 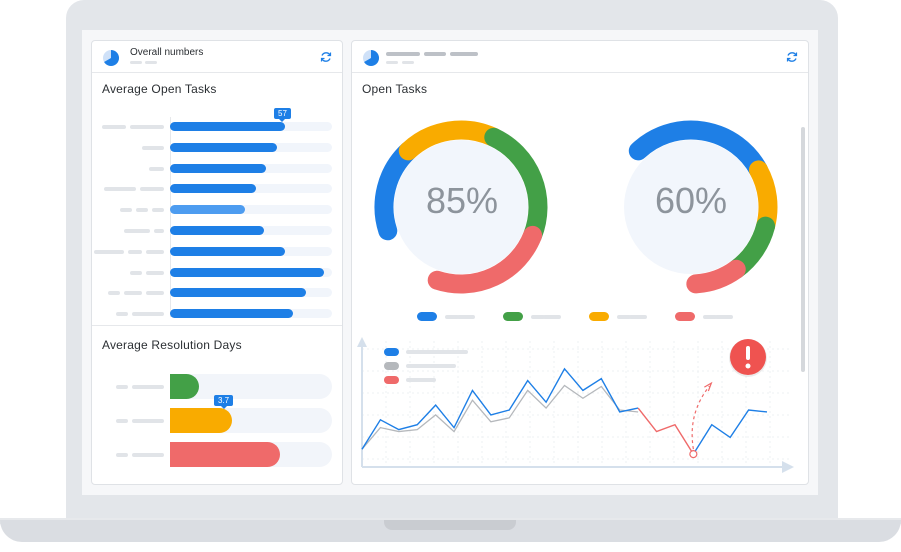 I want to click on y-axis-arrow, so click(x=362, y=342).